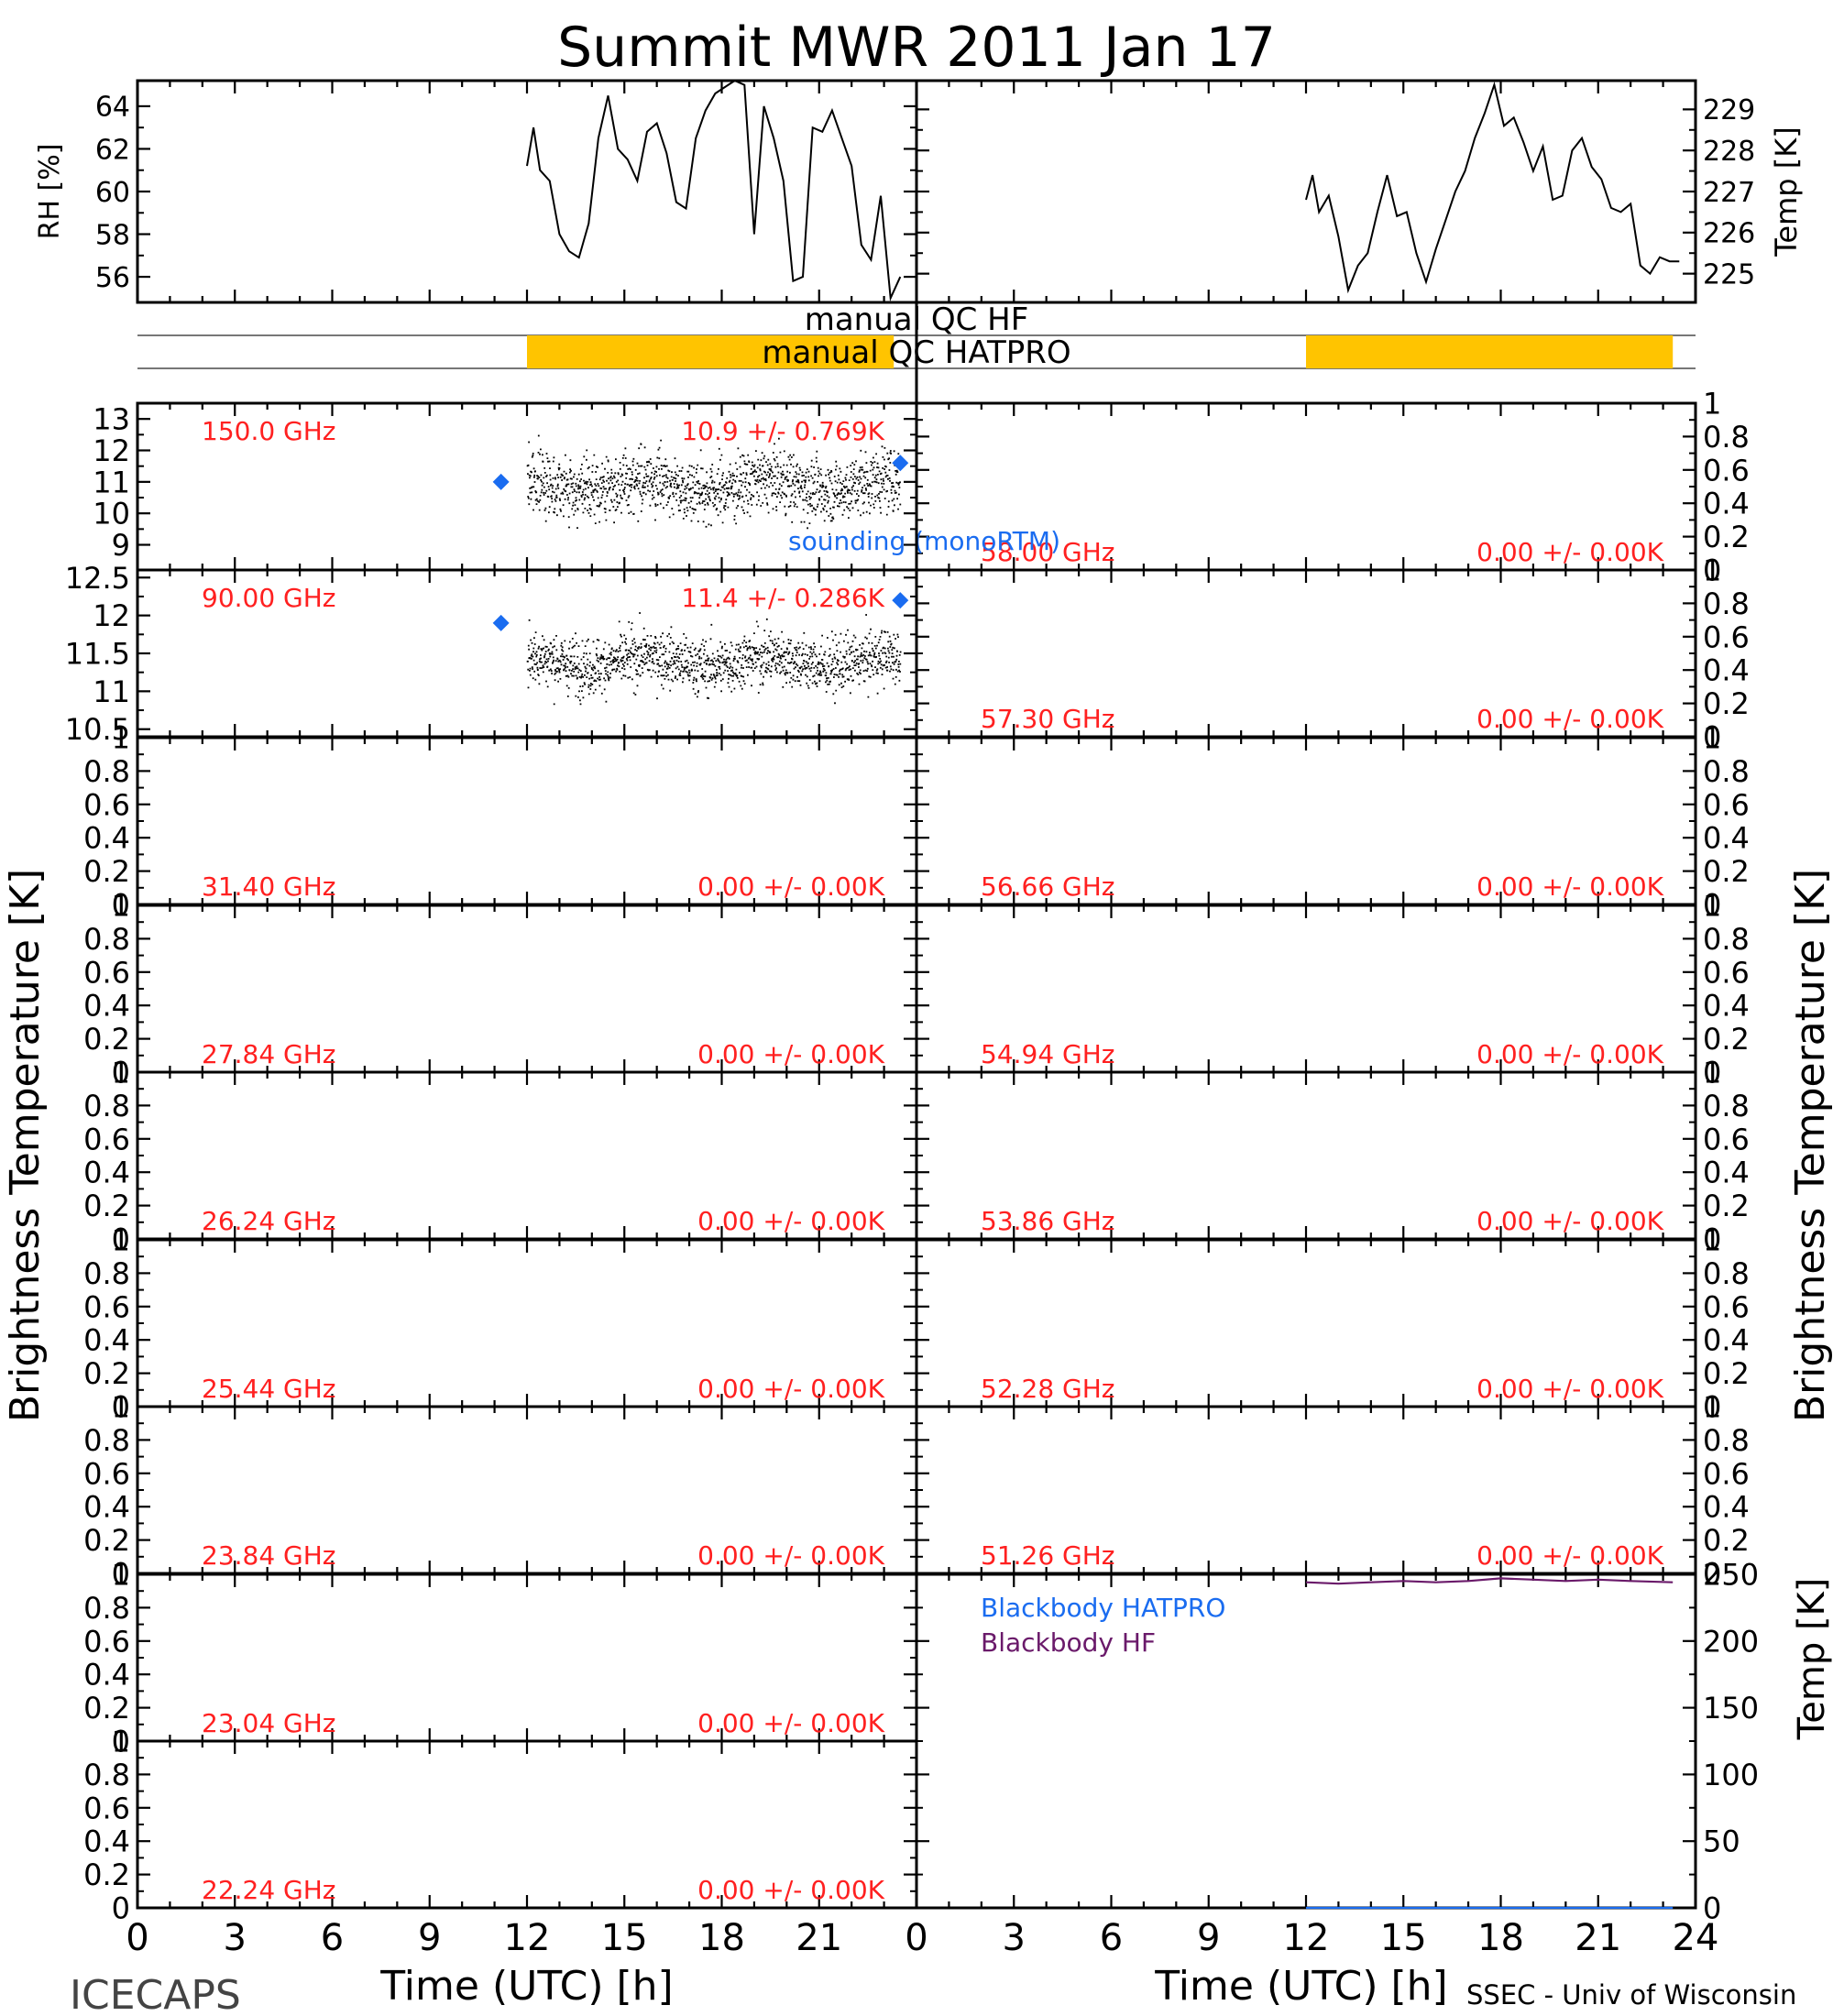 The image size is (1833, 2016). What do you see at coordinates (111, 615) in the screenshot?
I see `y-tick-label-tb_90-3: 12` at bounding box center [111, 615].